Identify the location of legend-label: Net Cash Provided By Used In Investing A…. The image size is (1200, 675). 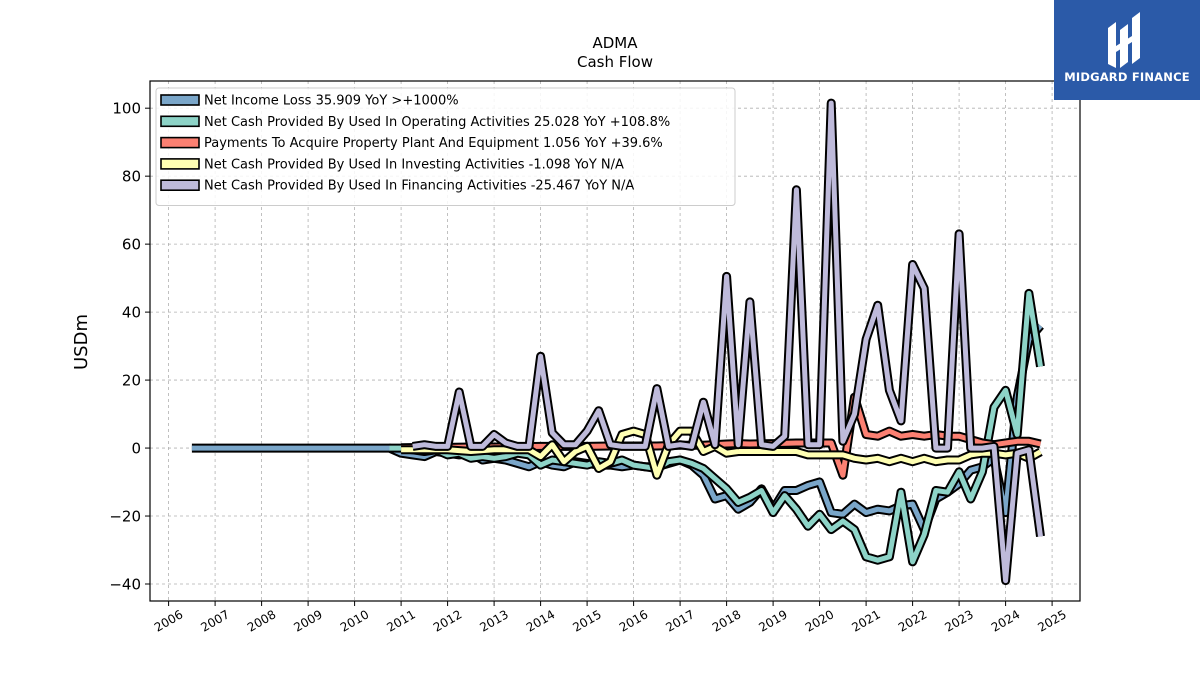
(414, 164).